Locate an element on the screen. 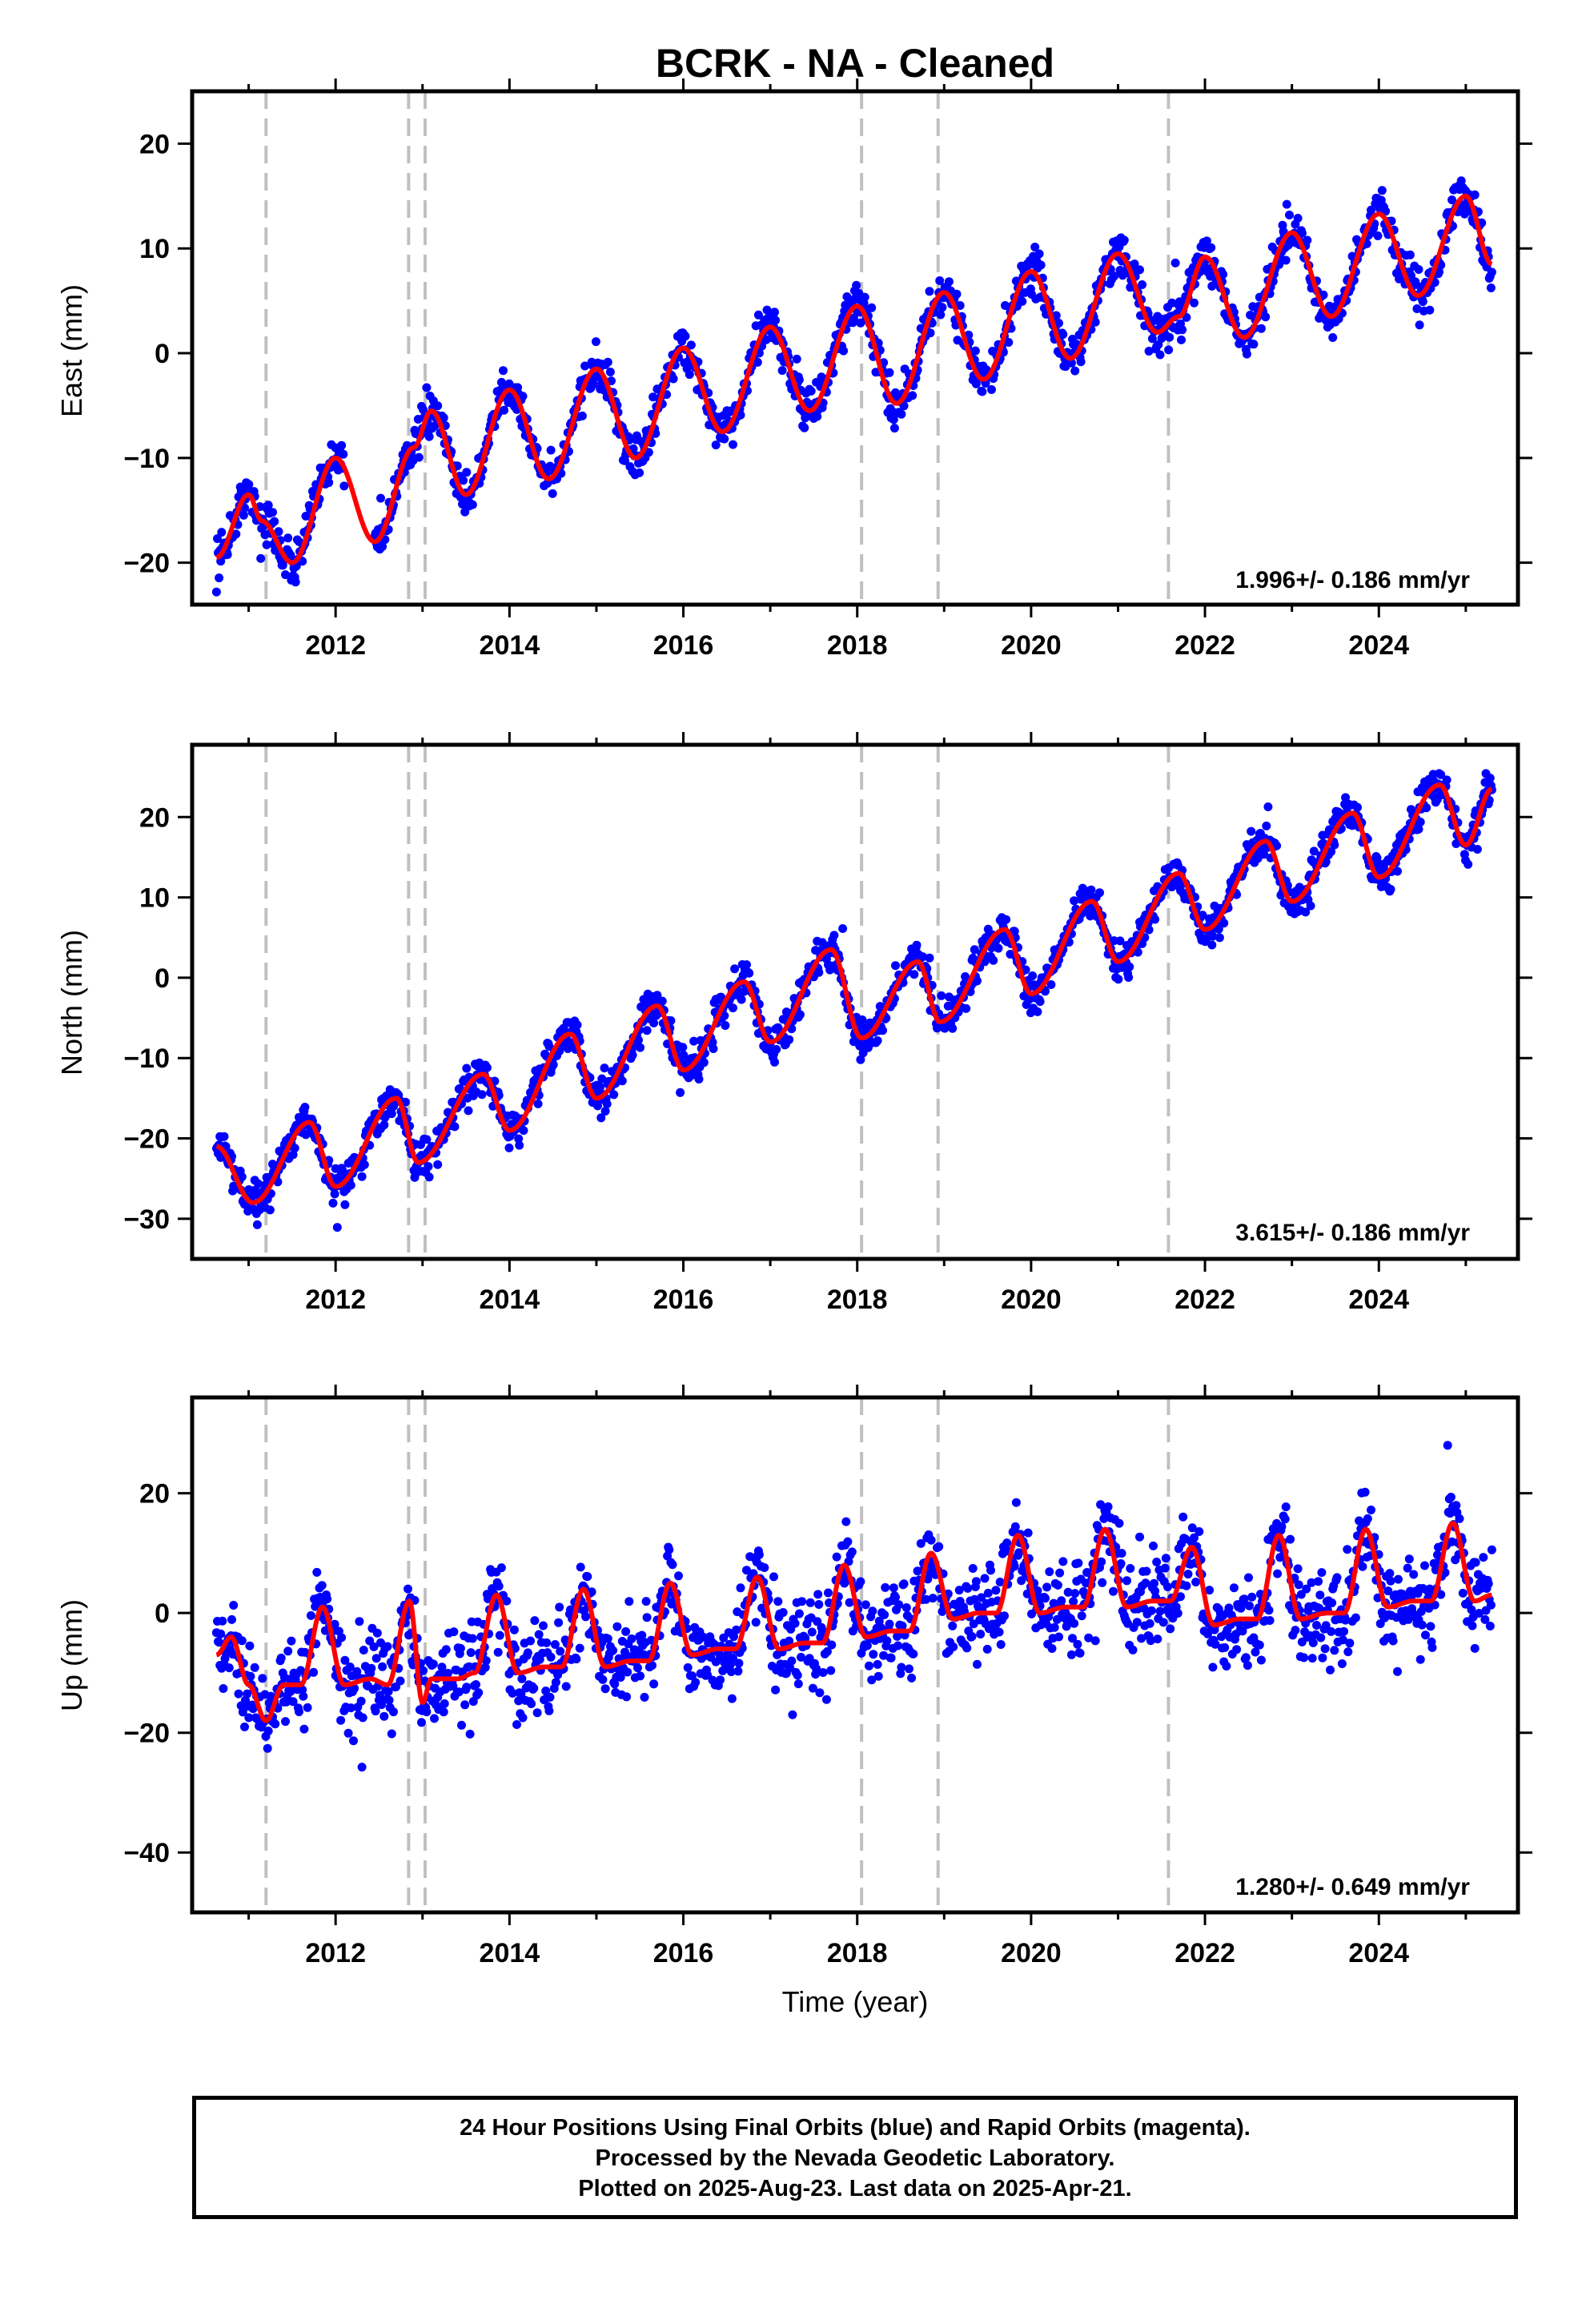 The image size is (1582, 2324). north-y-tick-label: −10 is located at coordinates (146, 1058).